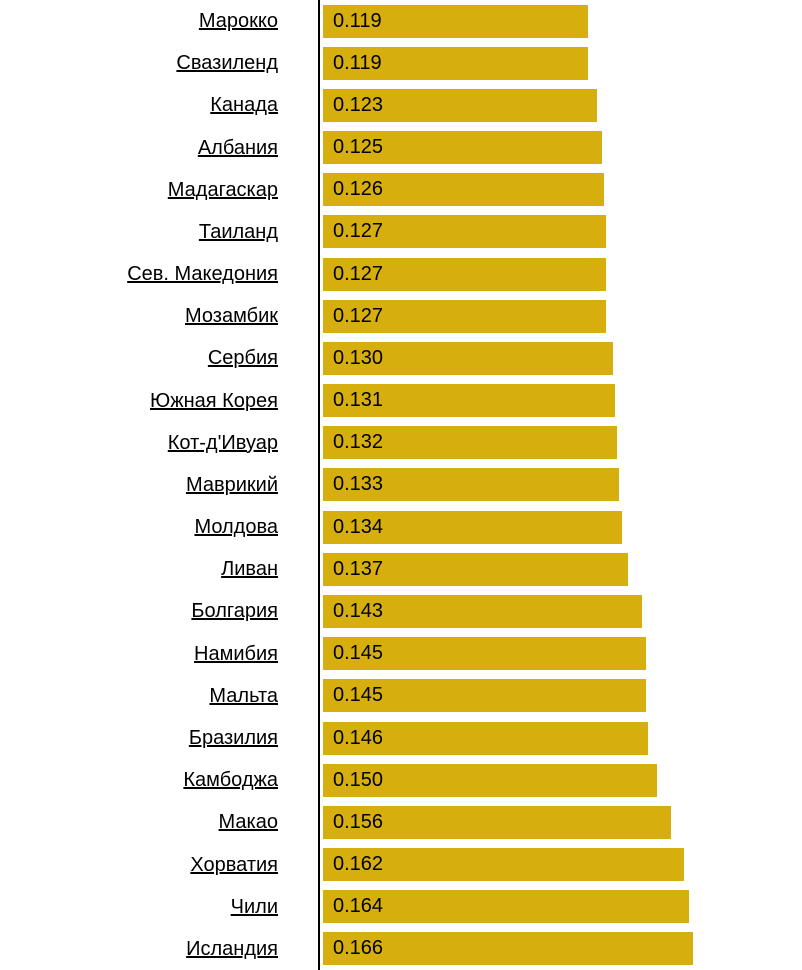 This screenshot has width=802, height=970. Describe the element at coordinates (358, 484) in the screenshot. I see `bar-value-label: 0.133` at that location.